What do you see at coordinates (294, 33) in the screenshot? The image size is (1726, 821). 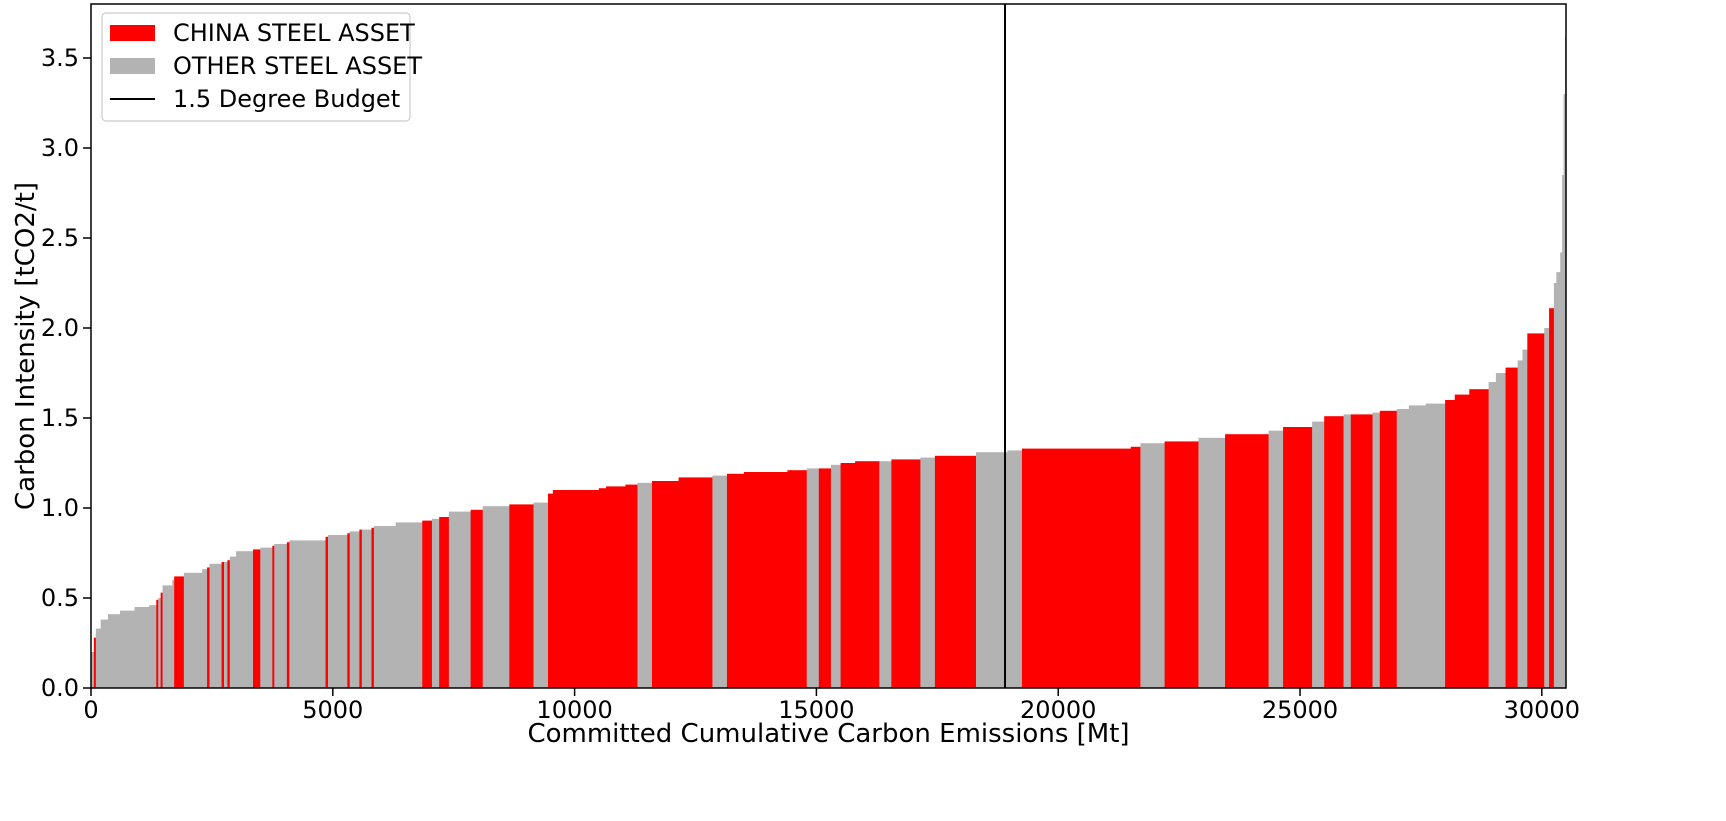 I see `legend-label-china: CHINA STEEL ASSET` at bounding box center [294, 33].